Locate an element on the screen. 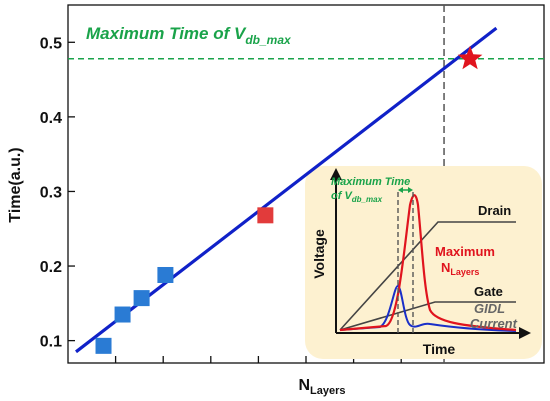  y-tick-label: 0.2 is located at coordinates (51, 267).